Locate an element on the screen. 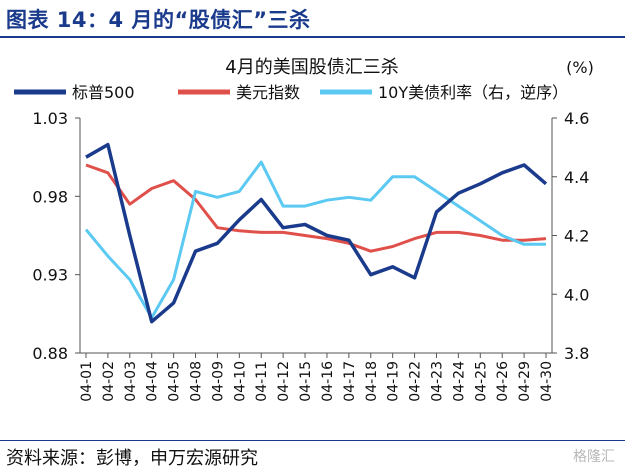 The image size is (625, 473). x-tick-label: 04-09 is located at coordinates (218, 381).